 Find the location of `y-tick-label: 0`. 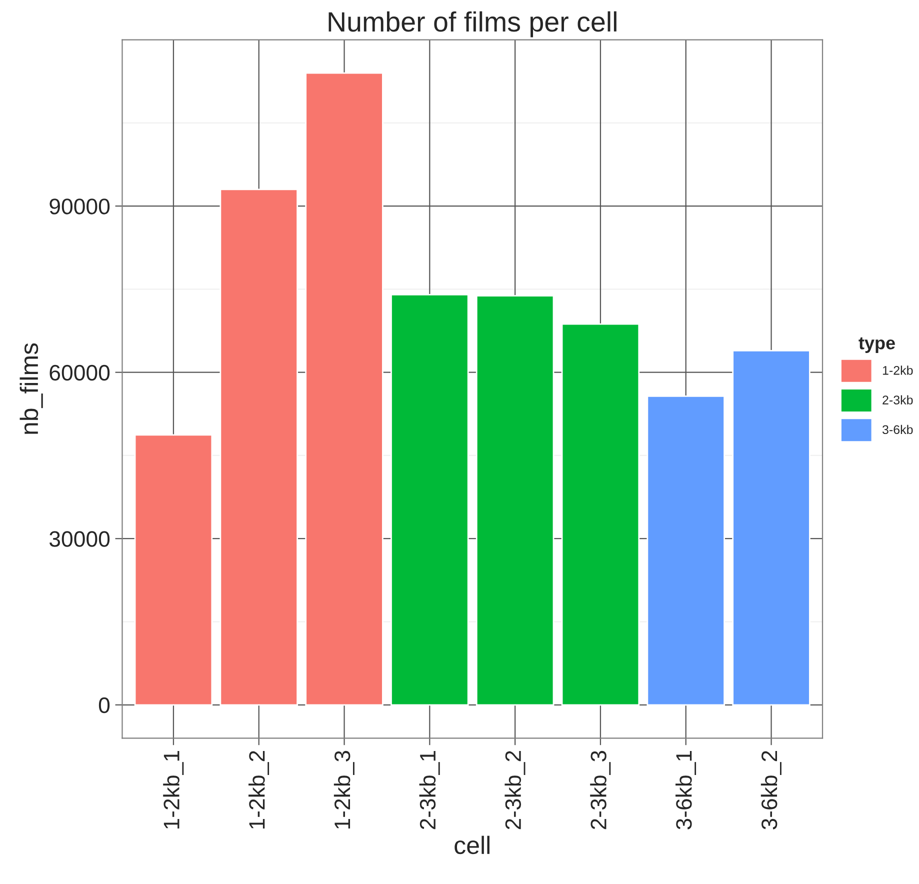

y-tick-label: 0 is located at coordinates (104, 705).